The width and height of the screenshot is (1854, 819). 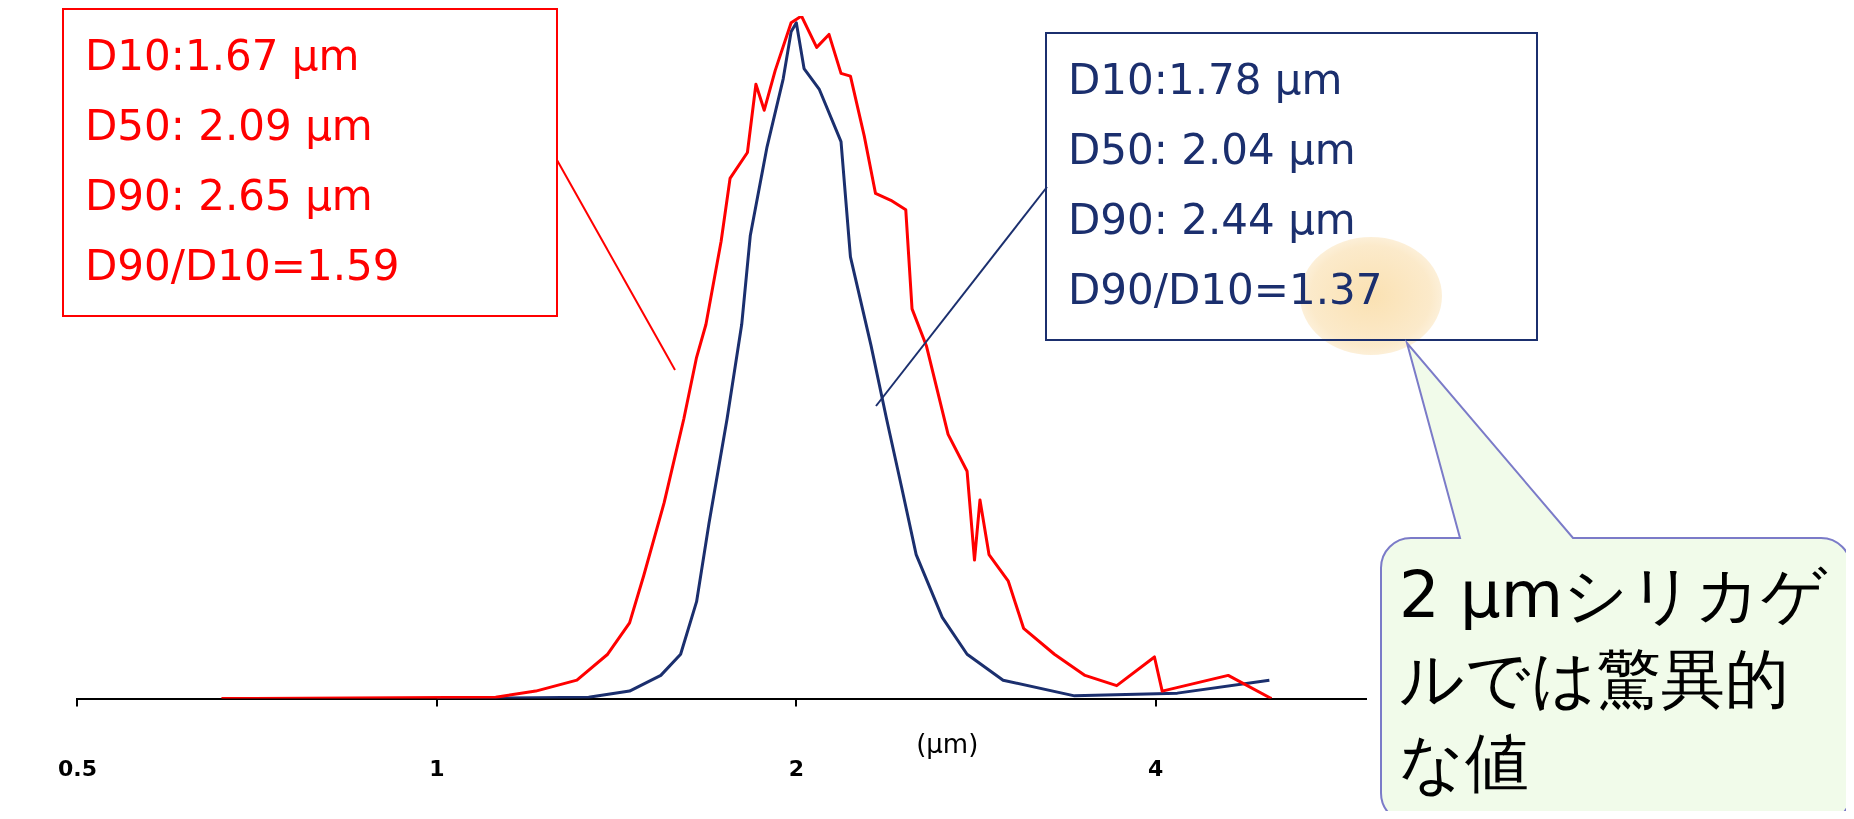 What do you see at coordinates (437, 768) in the screenshot?
I see `x-tick-label: 1` at bounding box center [437, 768].